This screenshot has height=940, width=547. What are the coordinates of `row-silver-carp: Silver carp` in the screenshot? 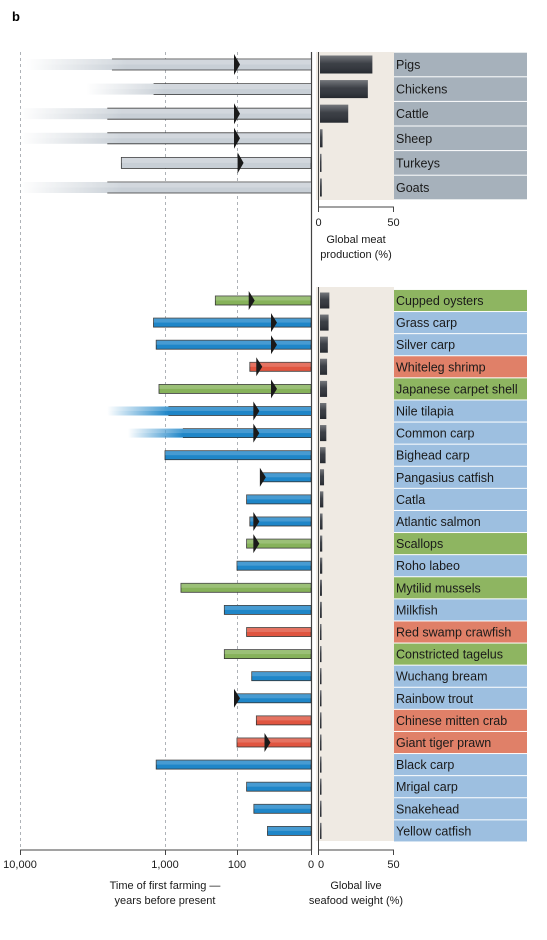 It's located at (341, 345).